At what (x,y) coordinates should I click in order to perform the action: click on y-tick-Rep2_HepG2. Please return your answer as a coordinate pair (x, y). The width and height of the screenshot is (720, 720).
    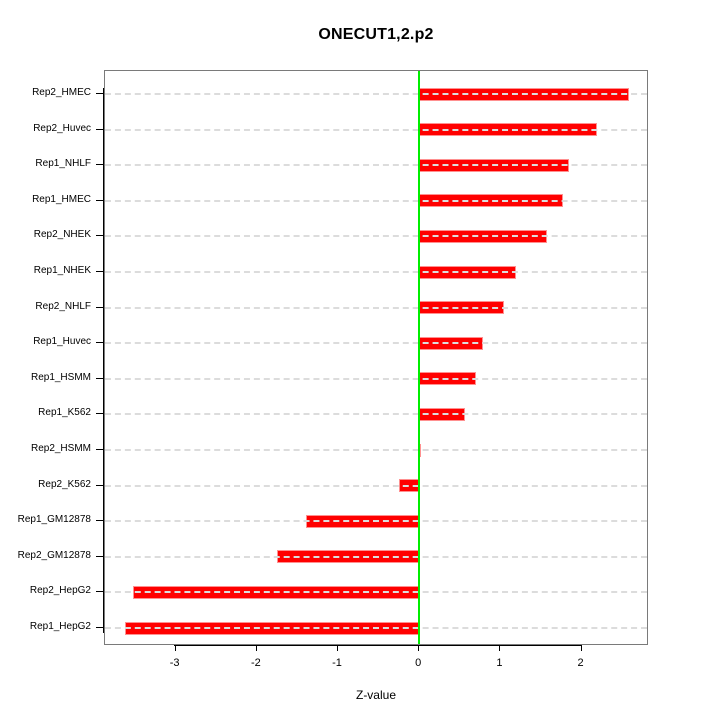
    Looking at the image, I should click on (99, 592).